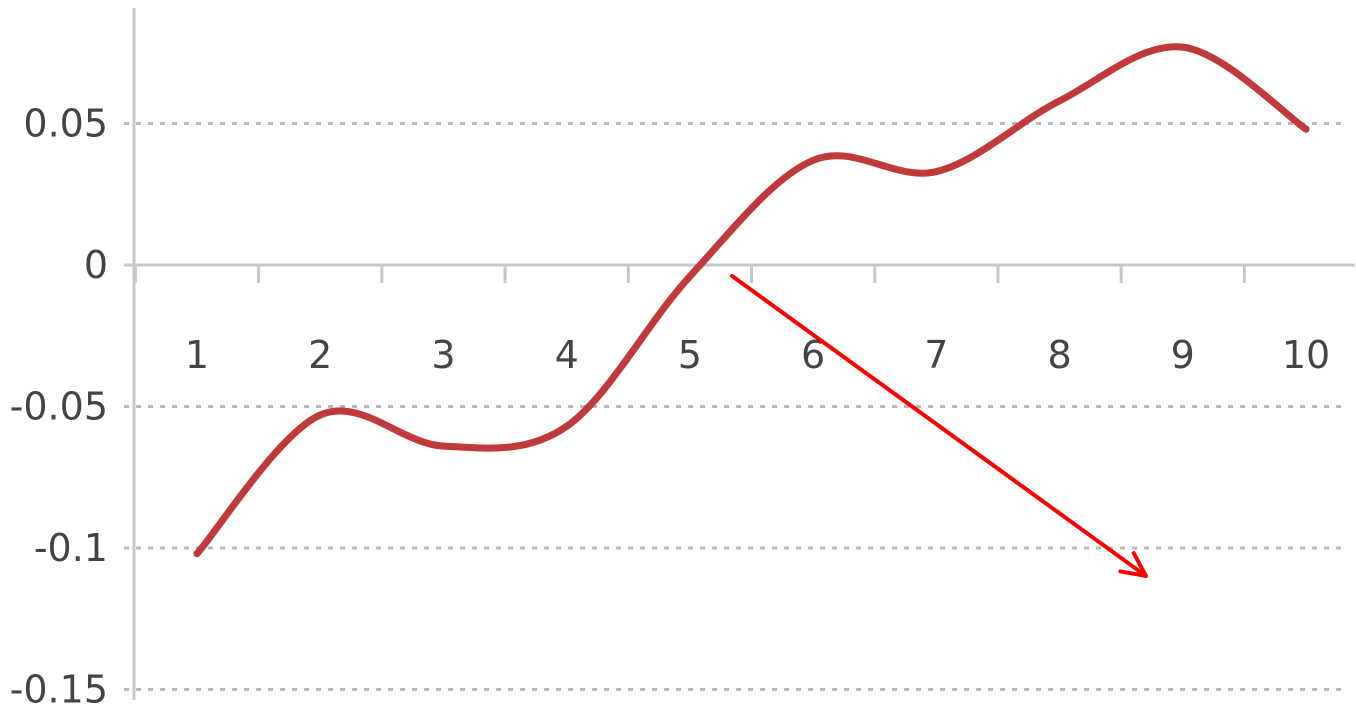 The width and height of the screenshot is (1356, 708). Describe the element at coordinates (1306, 355) in the screenshot. I see `x-tick-label: 10` at that location.